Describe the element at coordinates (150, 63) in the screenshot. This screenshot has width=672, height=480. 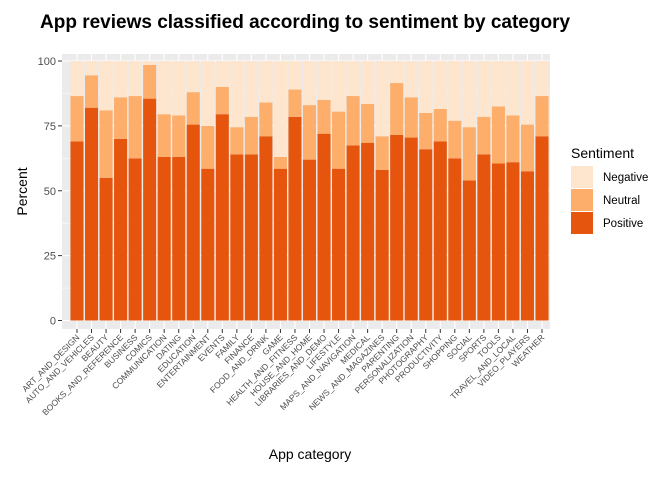
I see `bar-negative-comics` at that location.